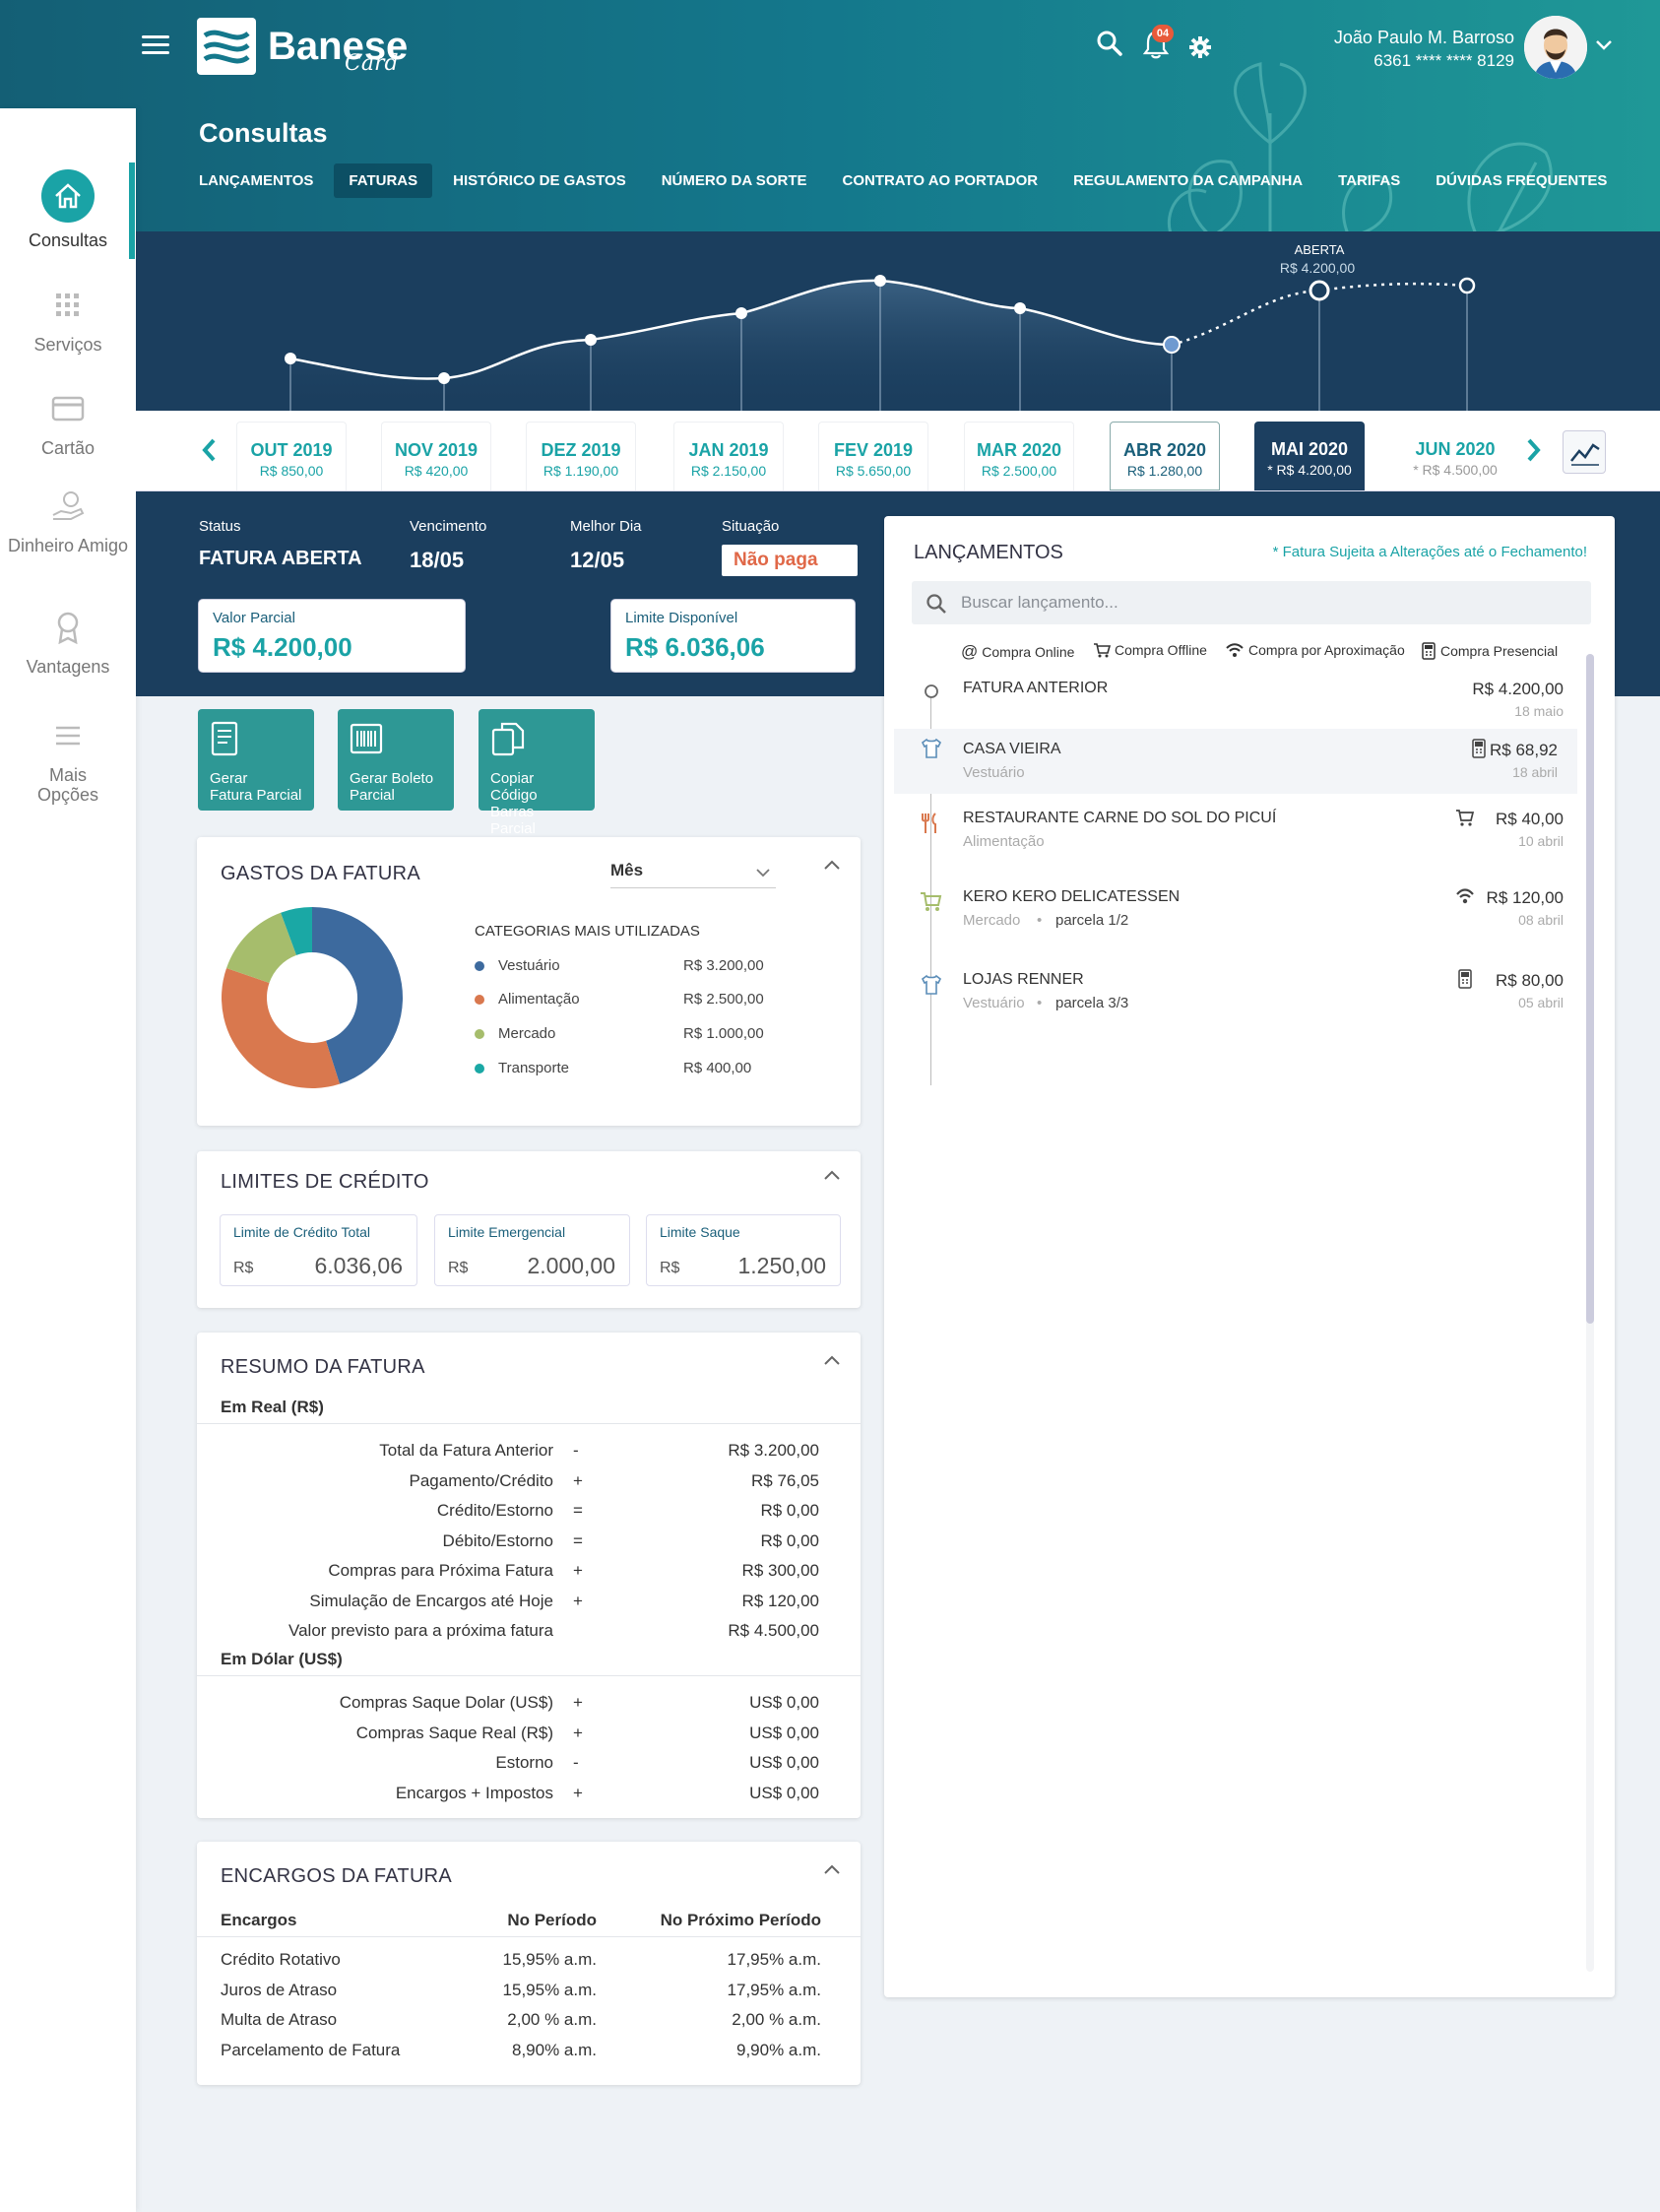  I want to click on hamburger-menu-button, so click(155, 46).